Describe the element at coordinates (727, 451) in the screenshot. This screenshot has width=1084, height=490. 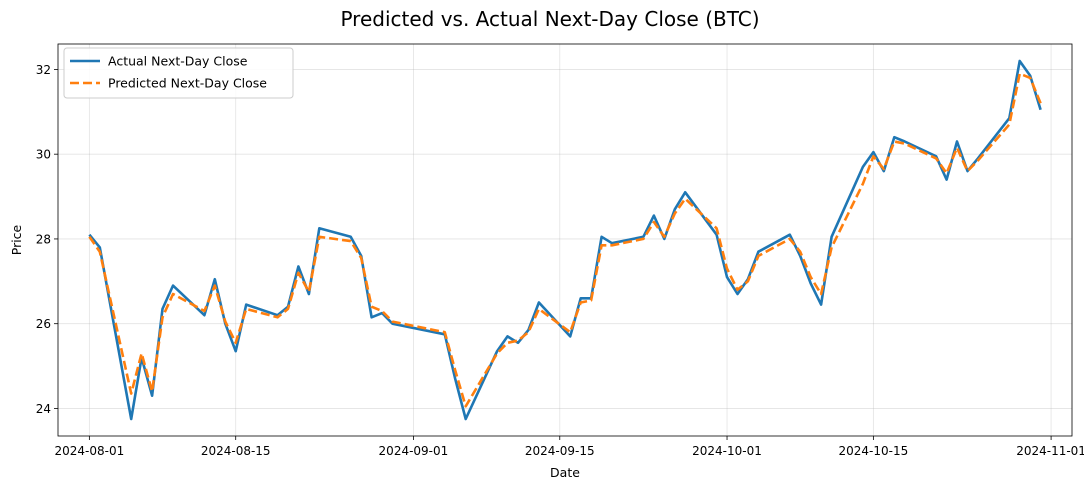
I see `x-tick-label: 2024-10-01` at that location.